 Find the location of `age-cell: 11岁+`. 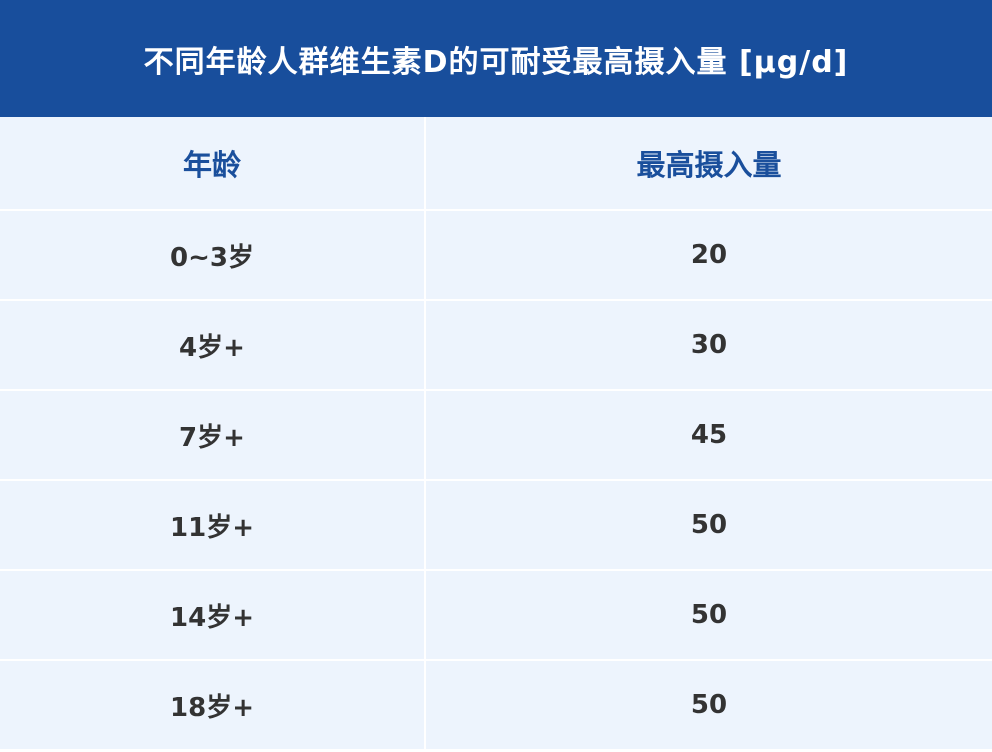

age-cell: 11岁+ is located at coordinates (213, 525).